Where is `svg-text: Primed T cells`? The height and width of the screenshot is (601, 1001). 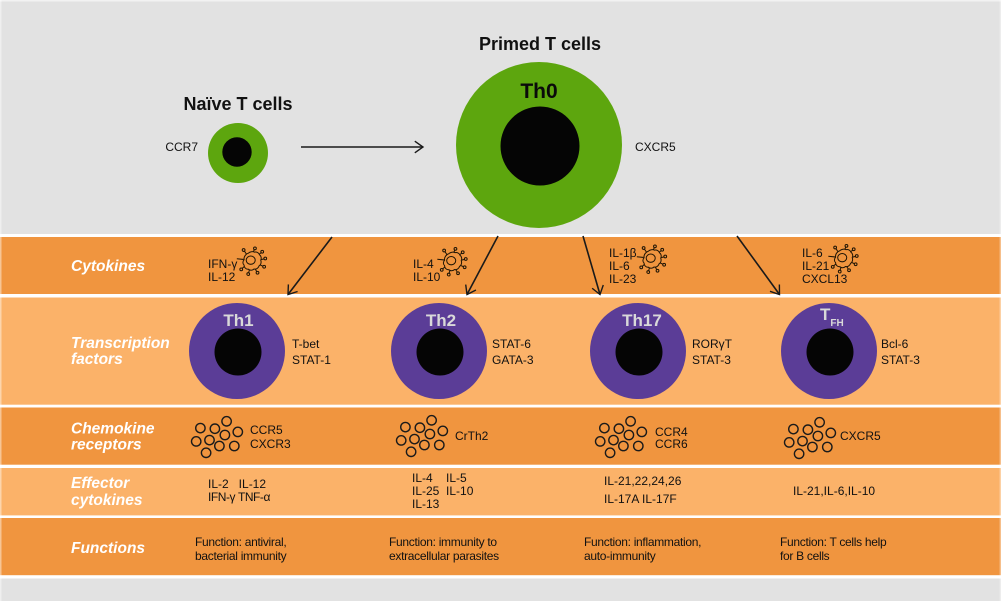
svg-text: Primed T cells is located at coordinates (540, 44).